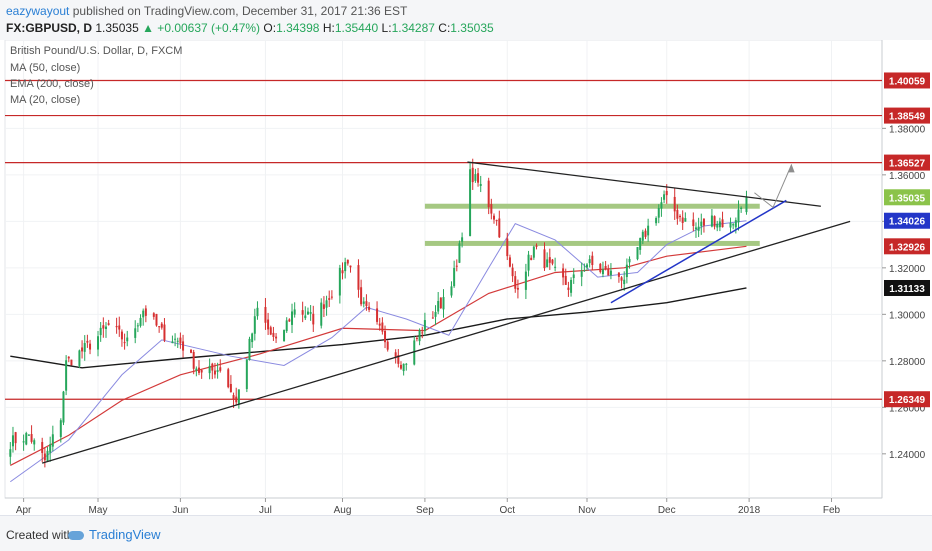 The height and width of the screenshot is (551, 932). What do you see at coordinates (749, 510) in the screenshot?
I see `x-tick-label: 2018` at bounding box center [749, 510].